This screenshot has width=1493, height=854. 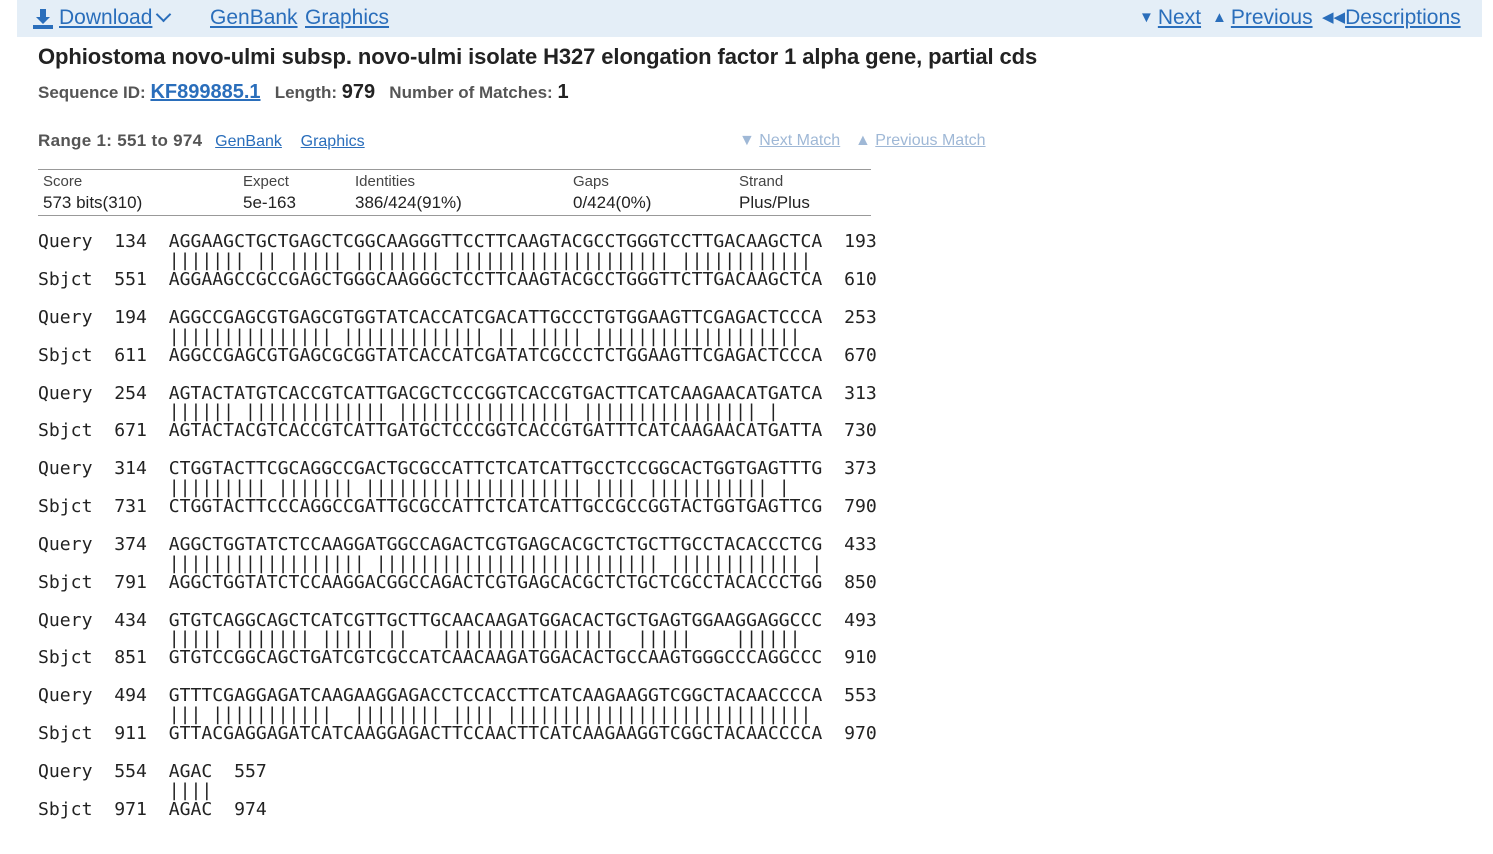 I want to click on matches-label: Number of Matches:, so click(x=471, y=92).